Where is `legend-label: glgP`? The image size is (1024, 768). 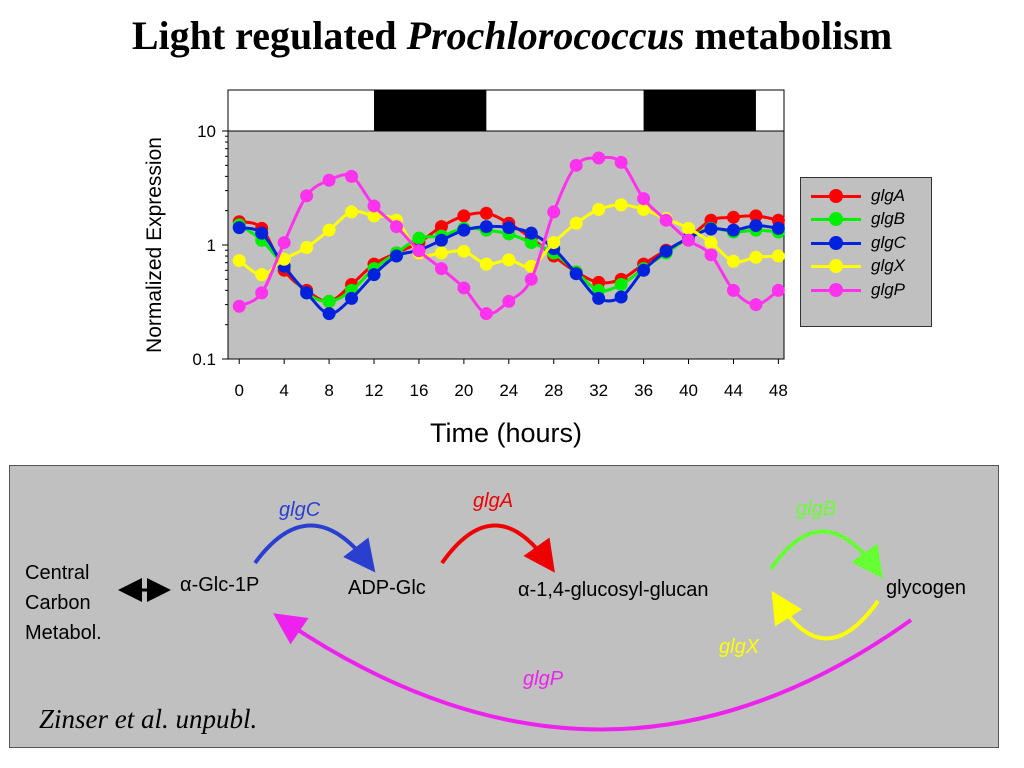
legend-label: glgP is located at coordinates (888, 289).